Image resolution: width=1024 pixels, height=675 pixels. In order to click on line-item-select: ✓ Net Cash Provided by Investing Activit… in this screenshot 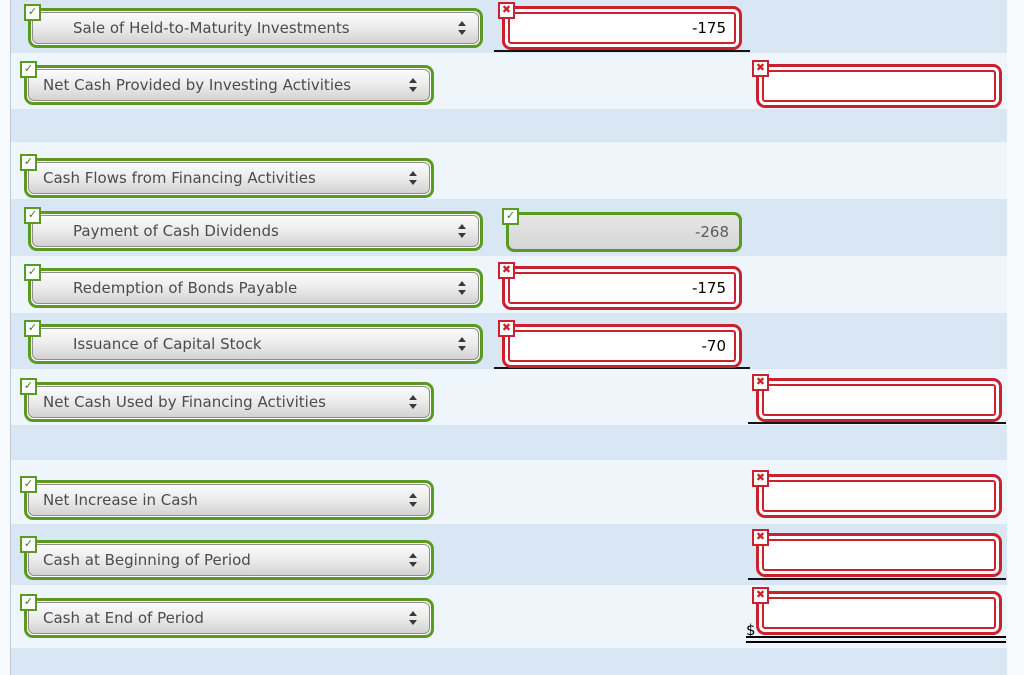, I will do `click(227, 83)`.